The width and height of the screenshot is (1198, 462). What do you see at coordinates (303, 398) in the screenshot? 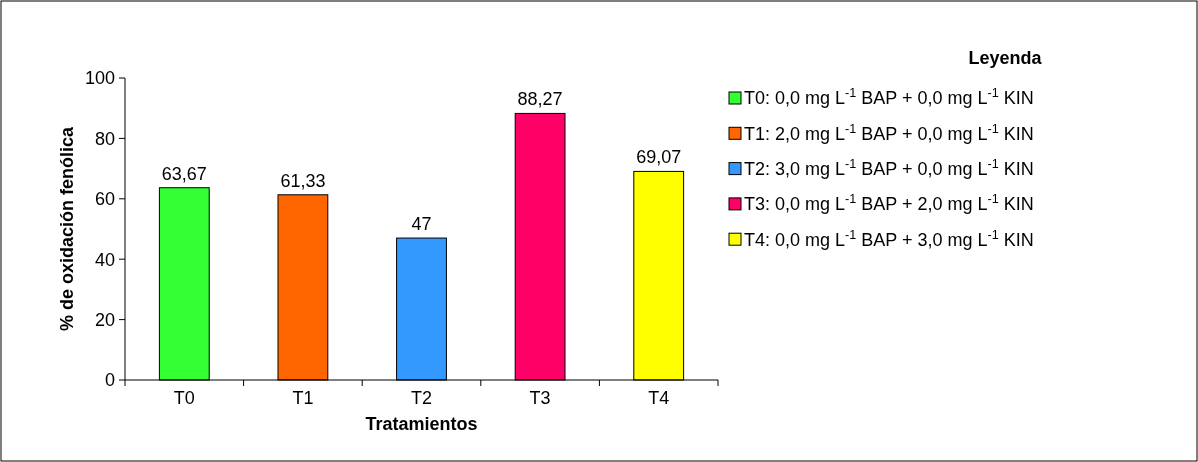
I see `x-tick-label: T1` at bounding box center [303, 398].